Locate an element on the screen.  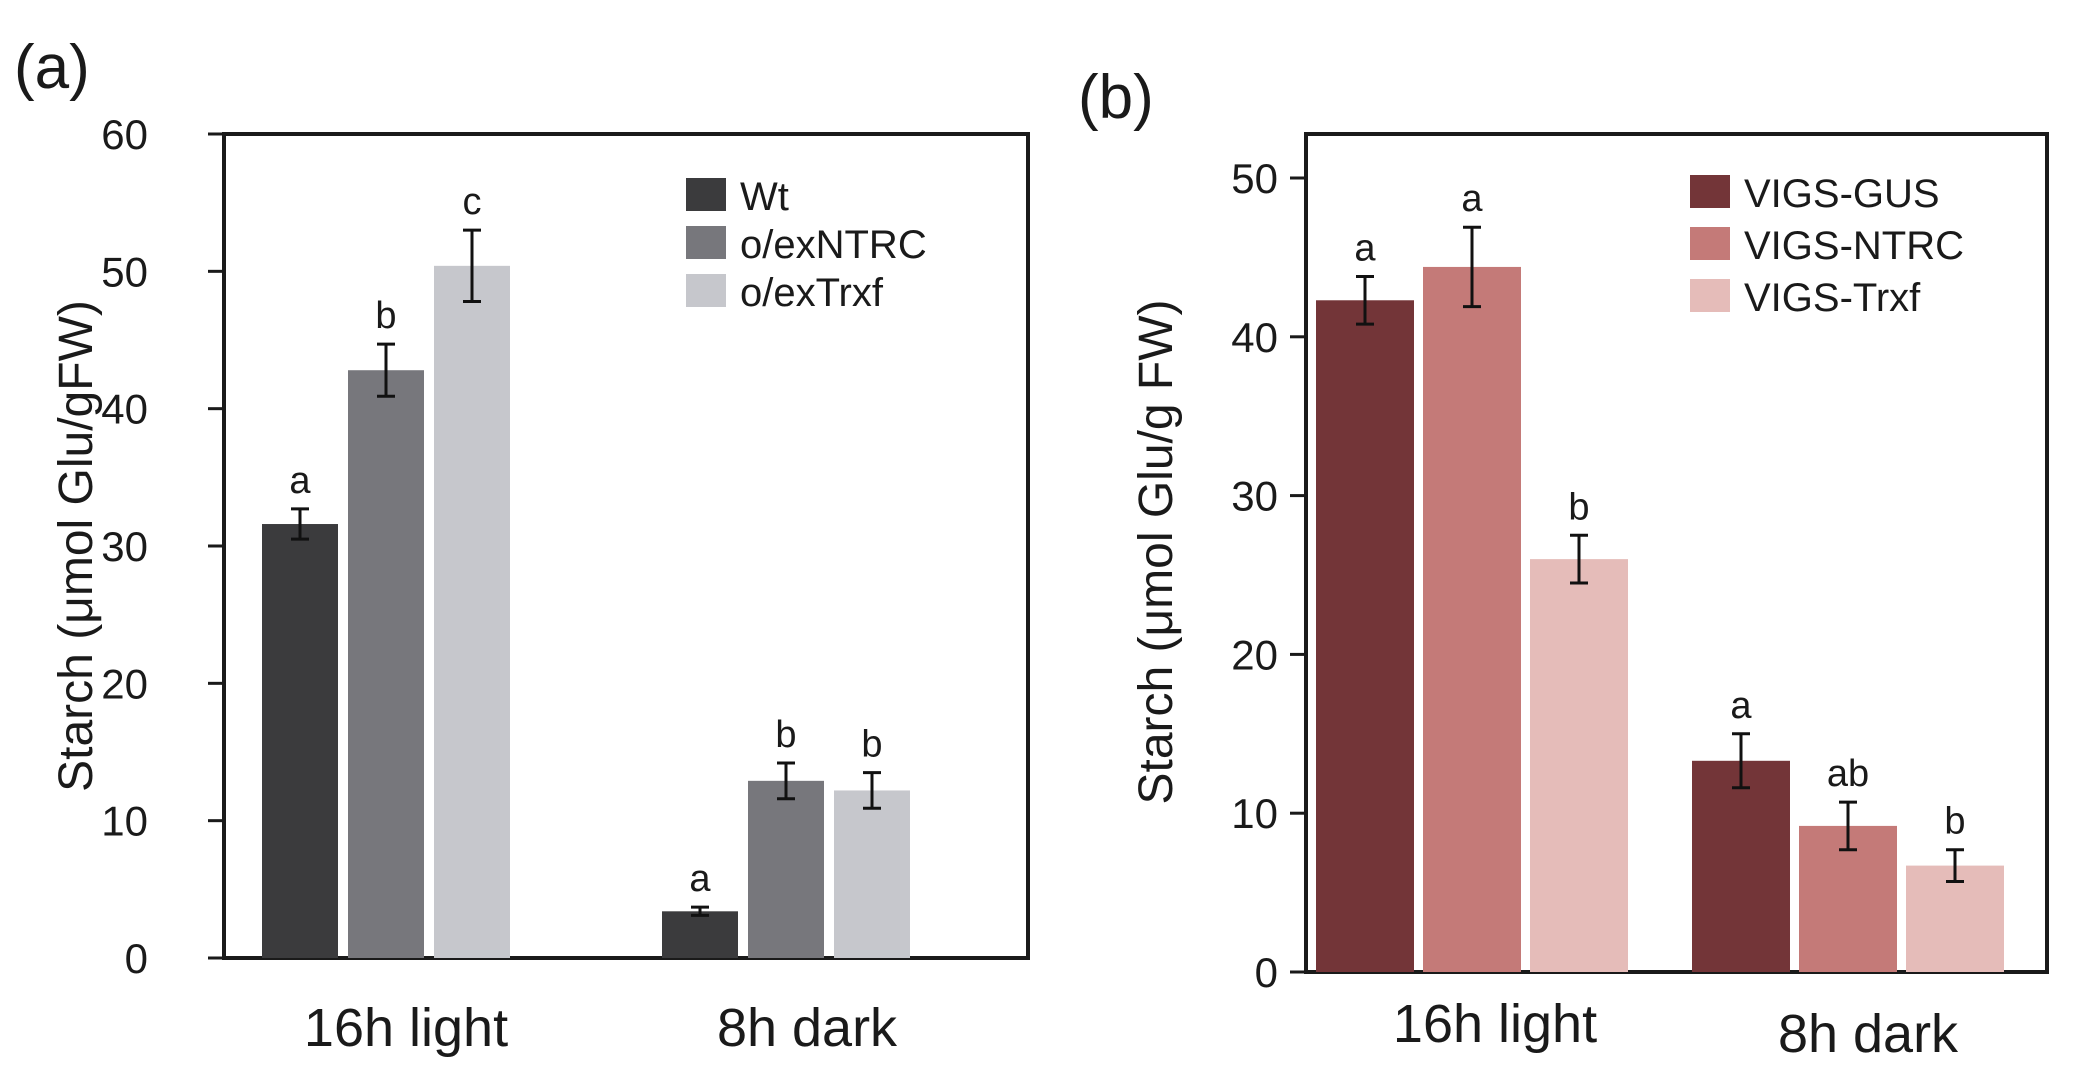
panel-a-category-label-8h-dark: 8h dark is located at coordinates (807, 1028).